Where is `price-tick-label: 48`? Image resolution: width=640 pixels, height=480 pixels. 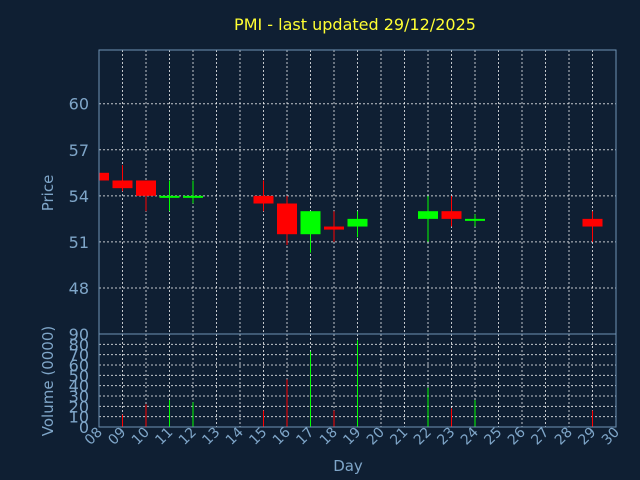 price-tick-label: 48 is located at coordinates (79, 288).